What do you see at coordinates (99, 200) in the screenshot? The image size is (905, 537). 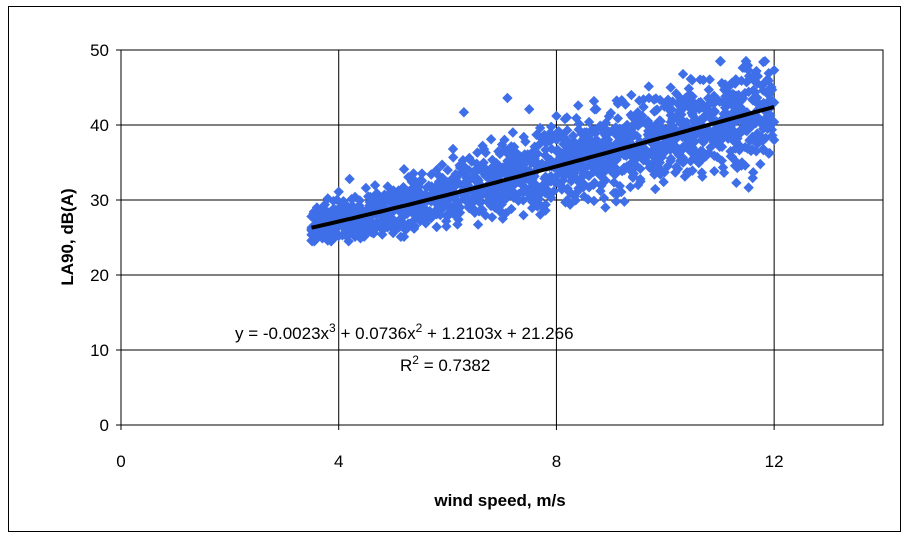 I see `y-tick-label: 30` at bounding box center [99, 200].